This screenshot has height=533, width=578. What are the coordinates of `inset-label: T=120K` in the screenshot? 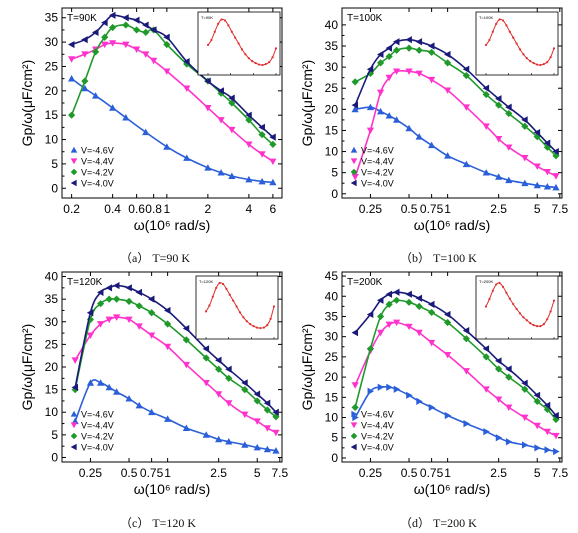 It's located at (206, 281).